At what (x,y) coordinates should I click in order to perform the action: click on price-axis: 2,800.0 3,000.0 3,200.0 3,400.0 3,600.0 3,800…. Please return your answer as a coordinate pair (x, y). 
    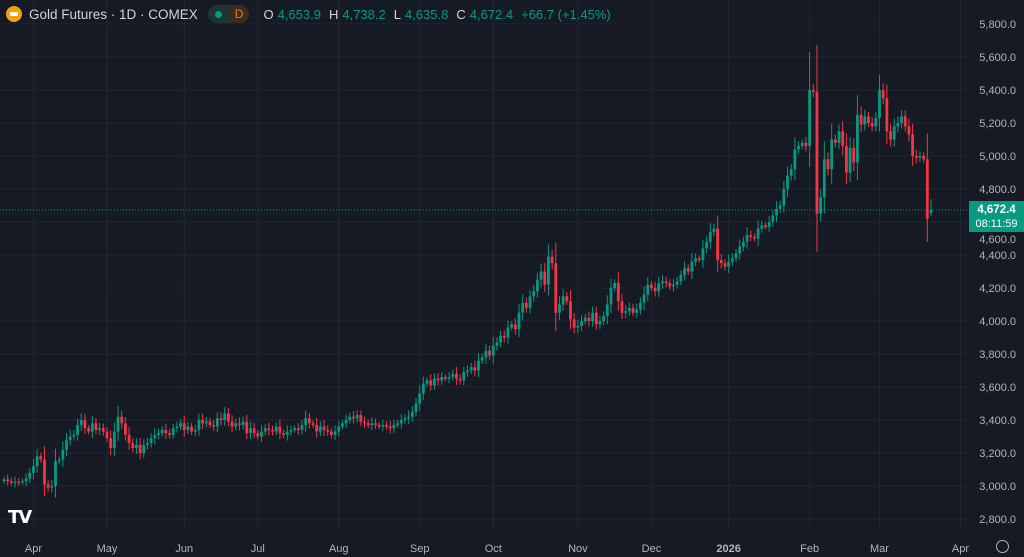
    Looking at the image, I should click on (997, 272).